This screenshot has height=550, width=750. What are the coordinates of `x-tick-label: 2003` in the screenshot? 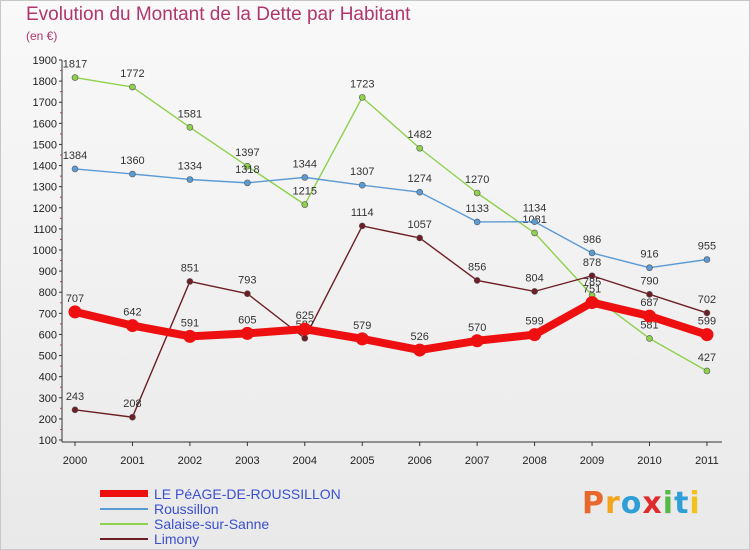 It's located at (247, 461).